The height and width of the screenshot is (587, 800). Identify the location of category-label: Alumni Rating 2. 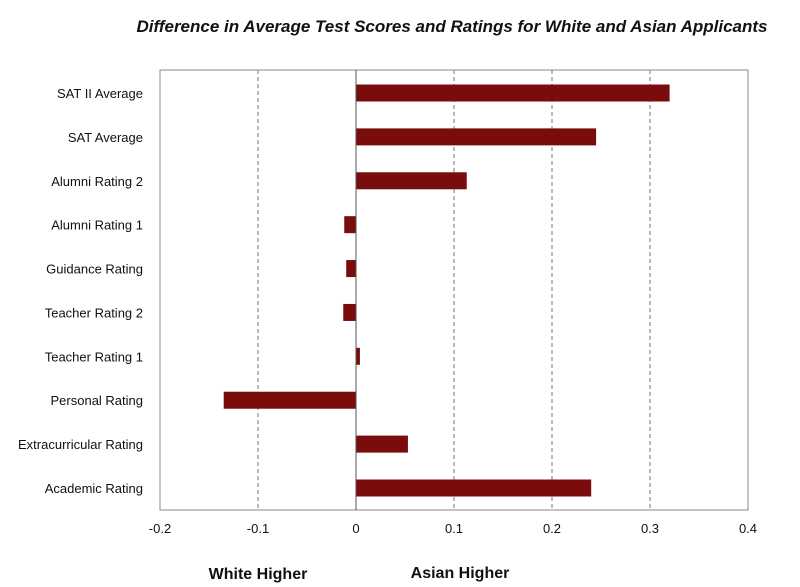
(97, 181).